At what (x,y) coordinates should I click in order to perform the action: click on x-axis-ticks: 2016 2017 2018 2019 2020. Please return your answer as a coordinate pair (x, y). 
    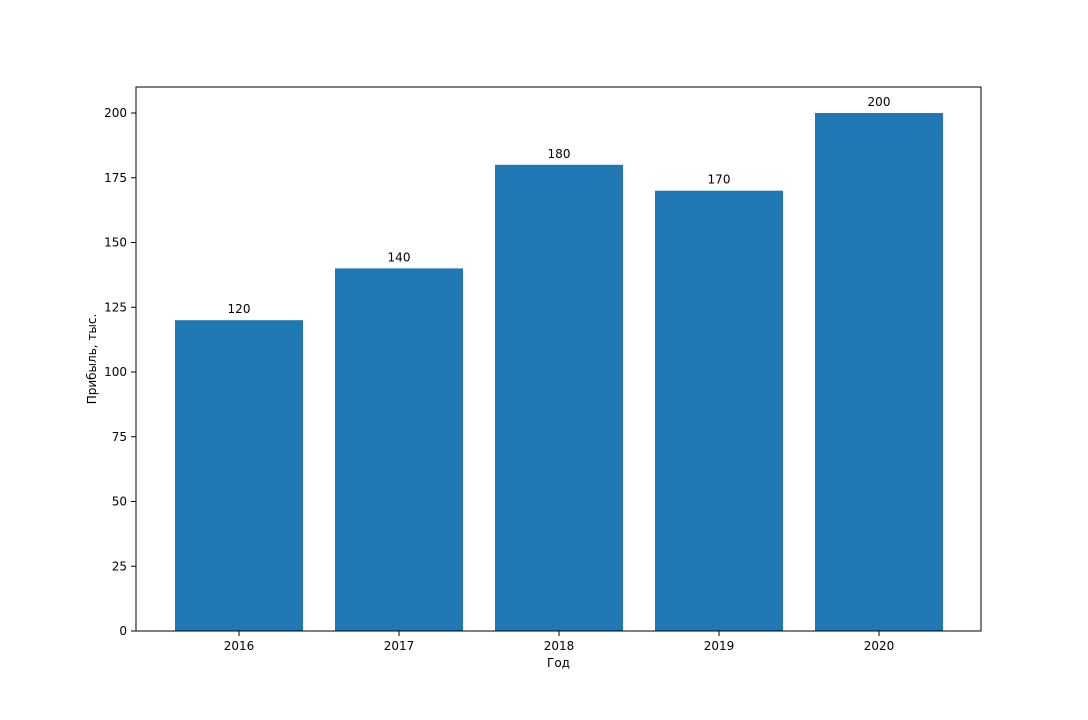
    Looking at the image, I should click on (559, 642).